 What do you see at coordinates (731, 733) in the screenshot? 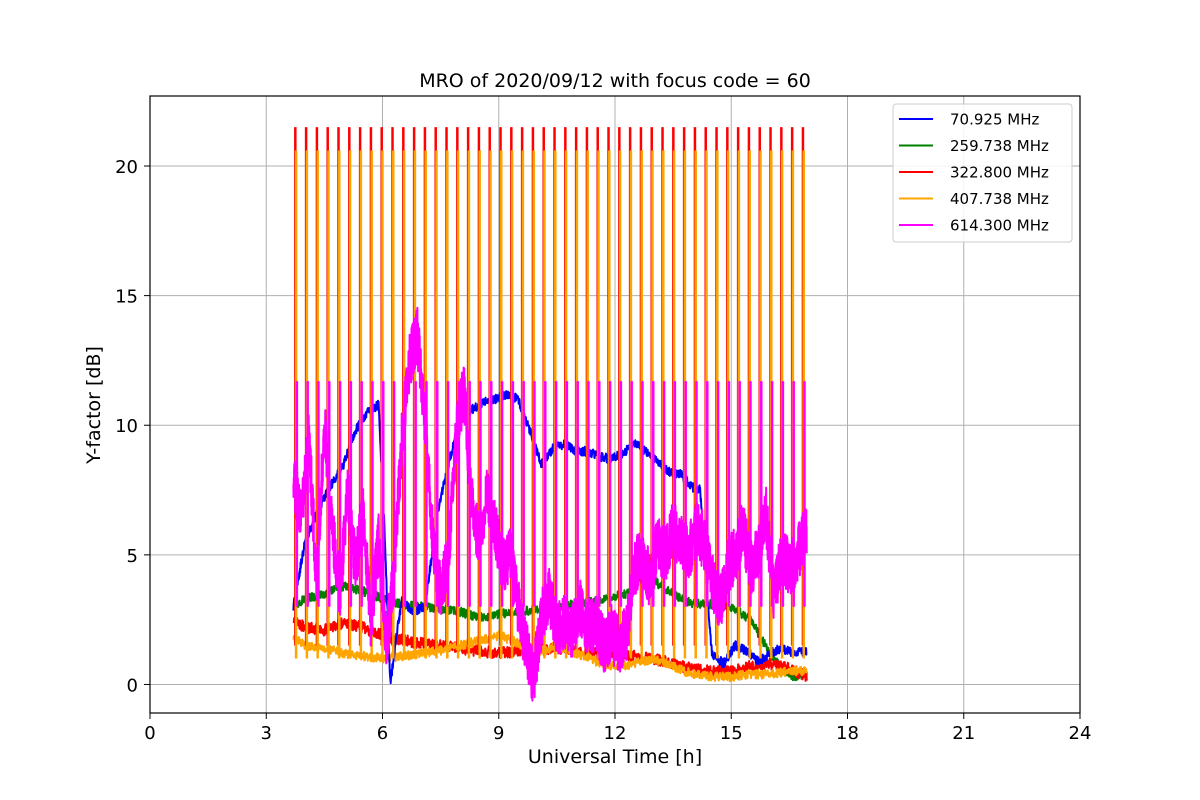
I see `x-tick-label: 15` at bounding box center [731, 733].